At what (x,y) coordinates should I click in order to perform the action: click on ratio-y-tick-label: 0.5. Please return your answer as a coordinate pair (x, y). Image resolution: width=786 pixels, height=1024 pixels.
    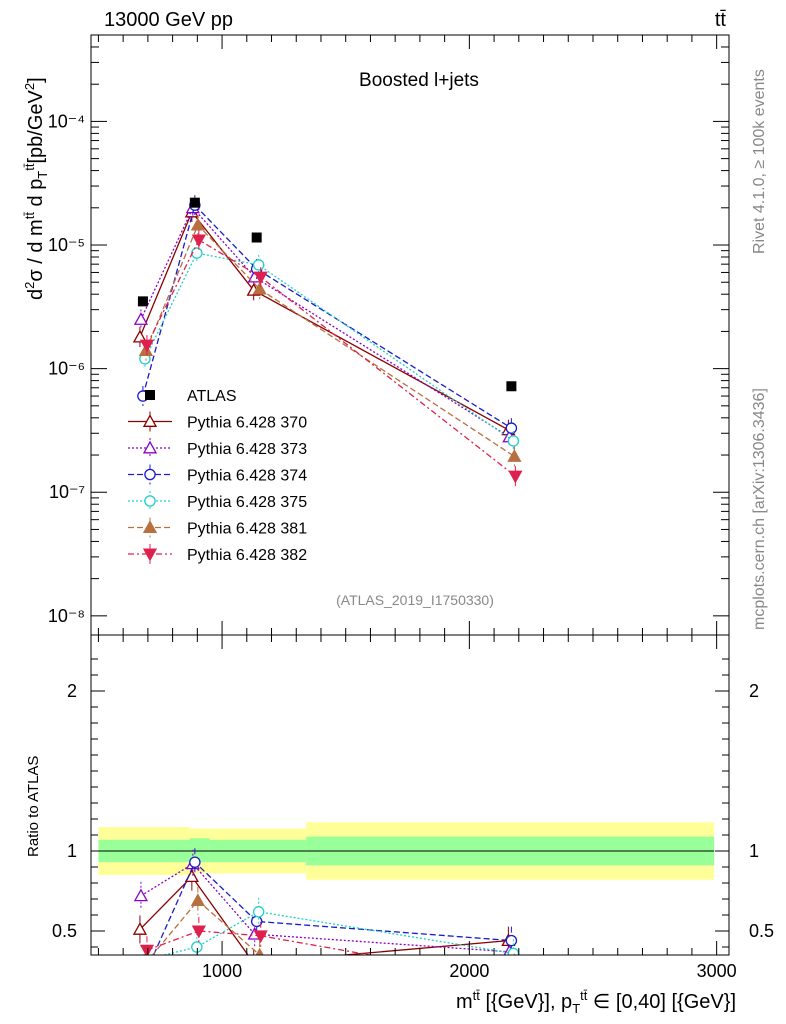
    Looking at the image, I should click on (64, 931).